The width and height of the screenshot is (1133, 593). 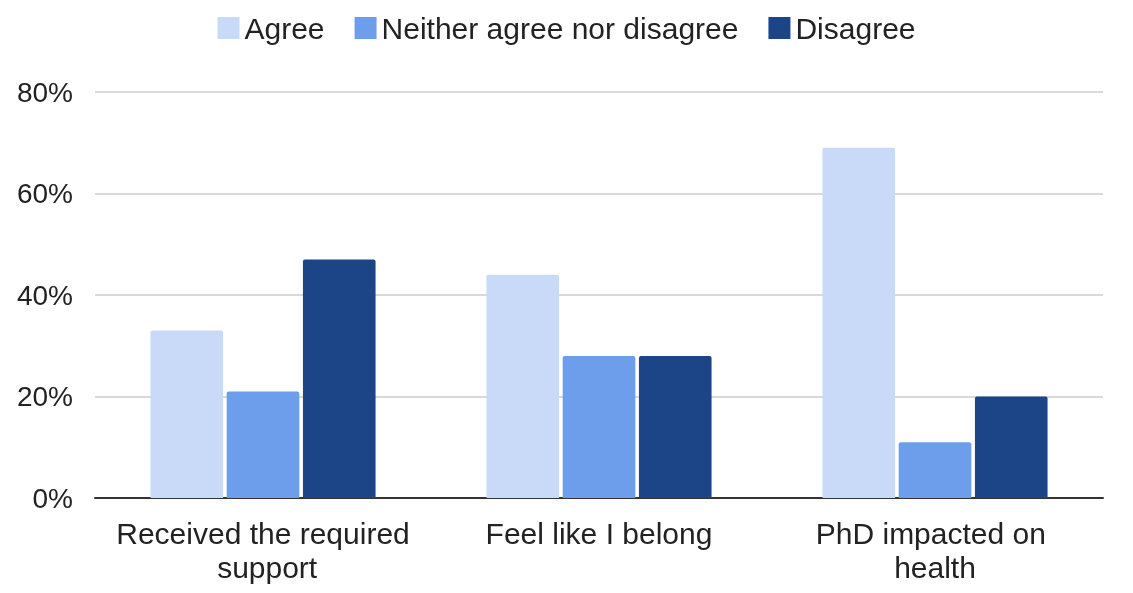 I want to click on x-tick-label: Received the required support, so click(x=263, y=550).